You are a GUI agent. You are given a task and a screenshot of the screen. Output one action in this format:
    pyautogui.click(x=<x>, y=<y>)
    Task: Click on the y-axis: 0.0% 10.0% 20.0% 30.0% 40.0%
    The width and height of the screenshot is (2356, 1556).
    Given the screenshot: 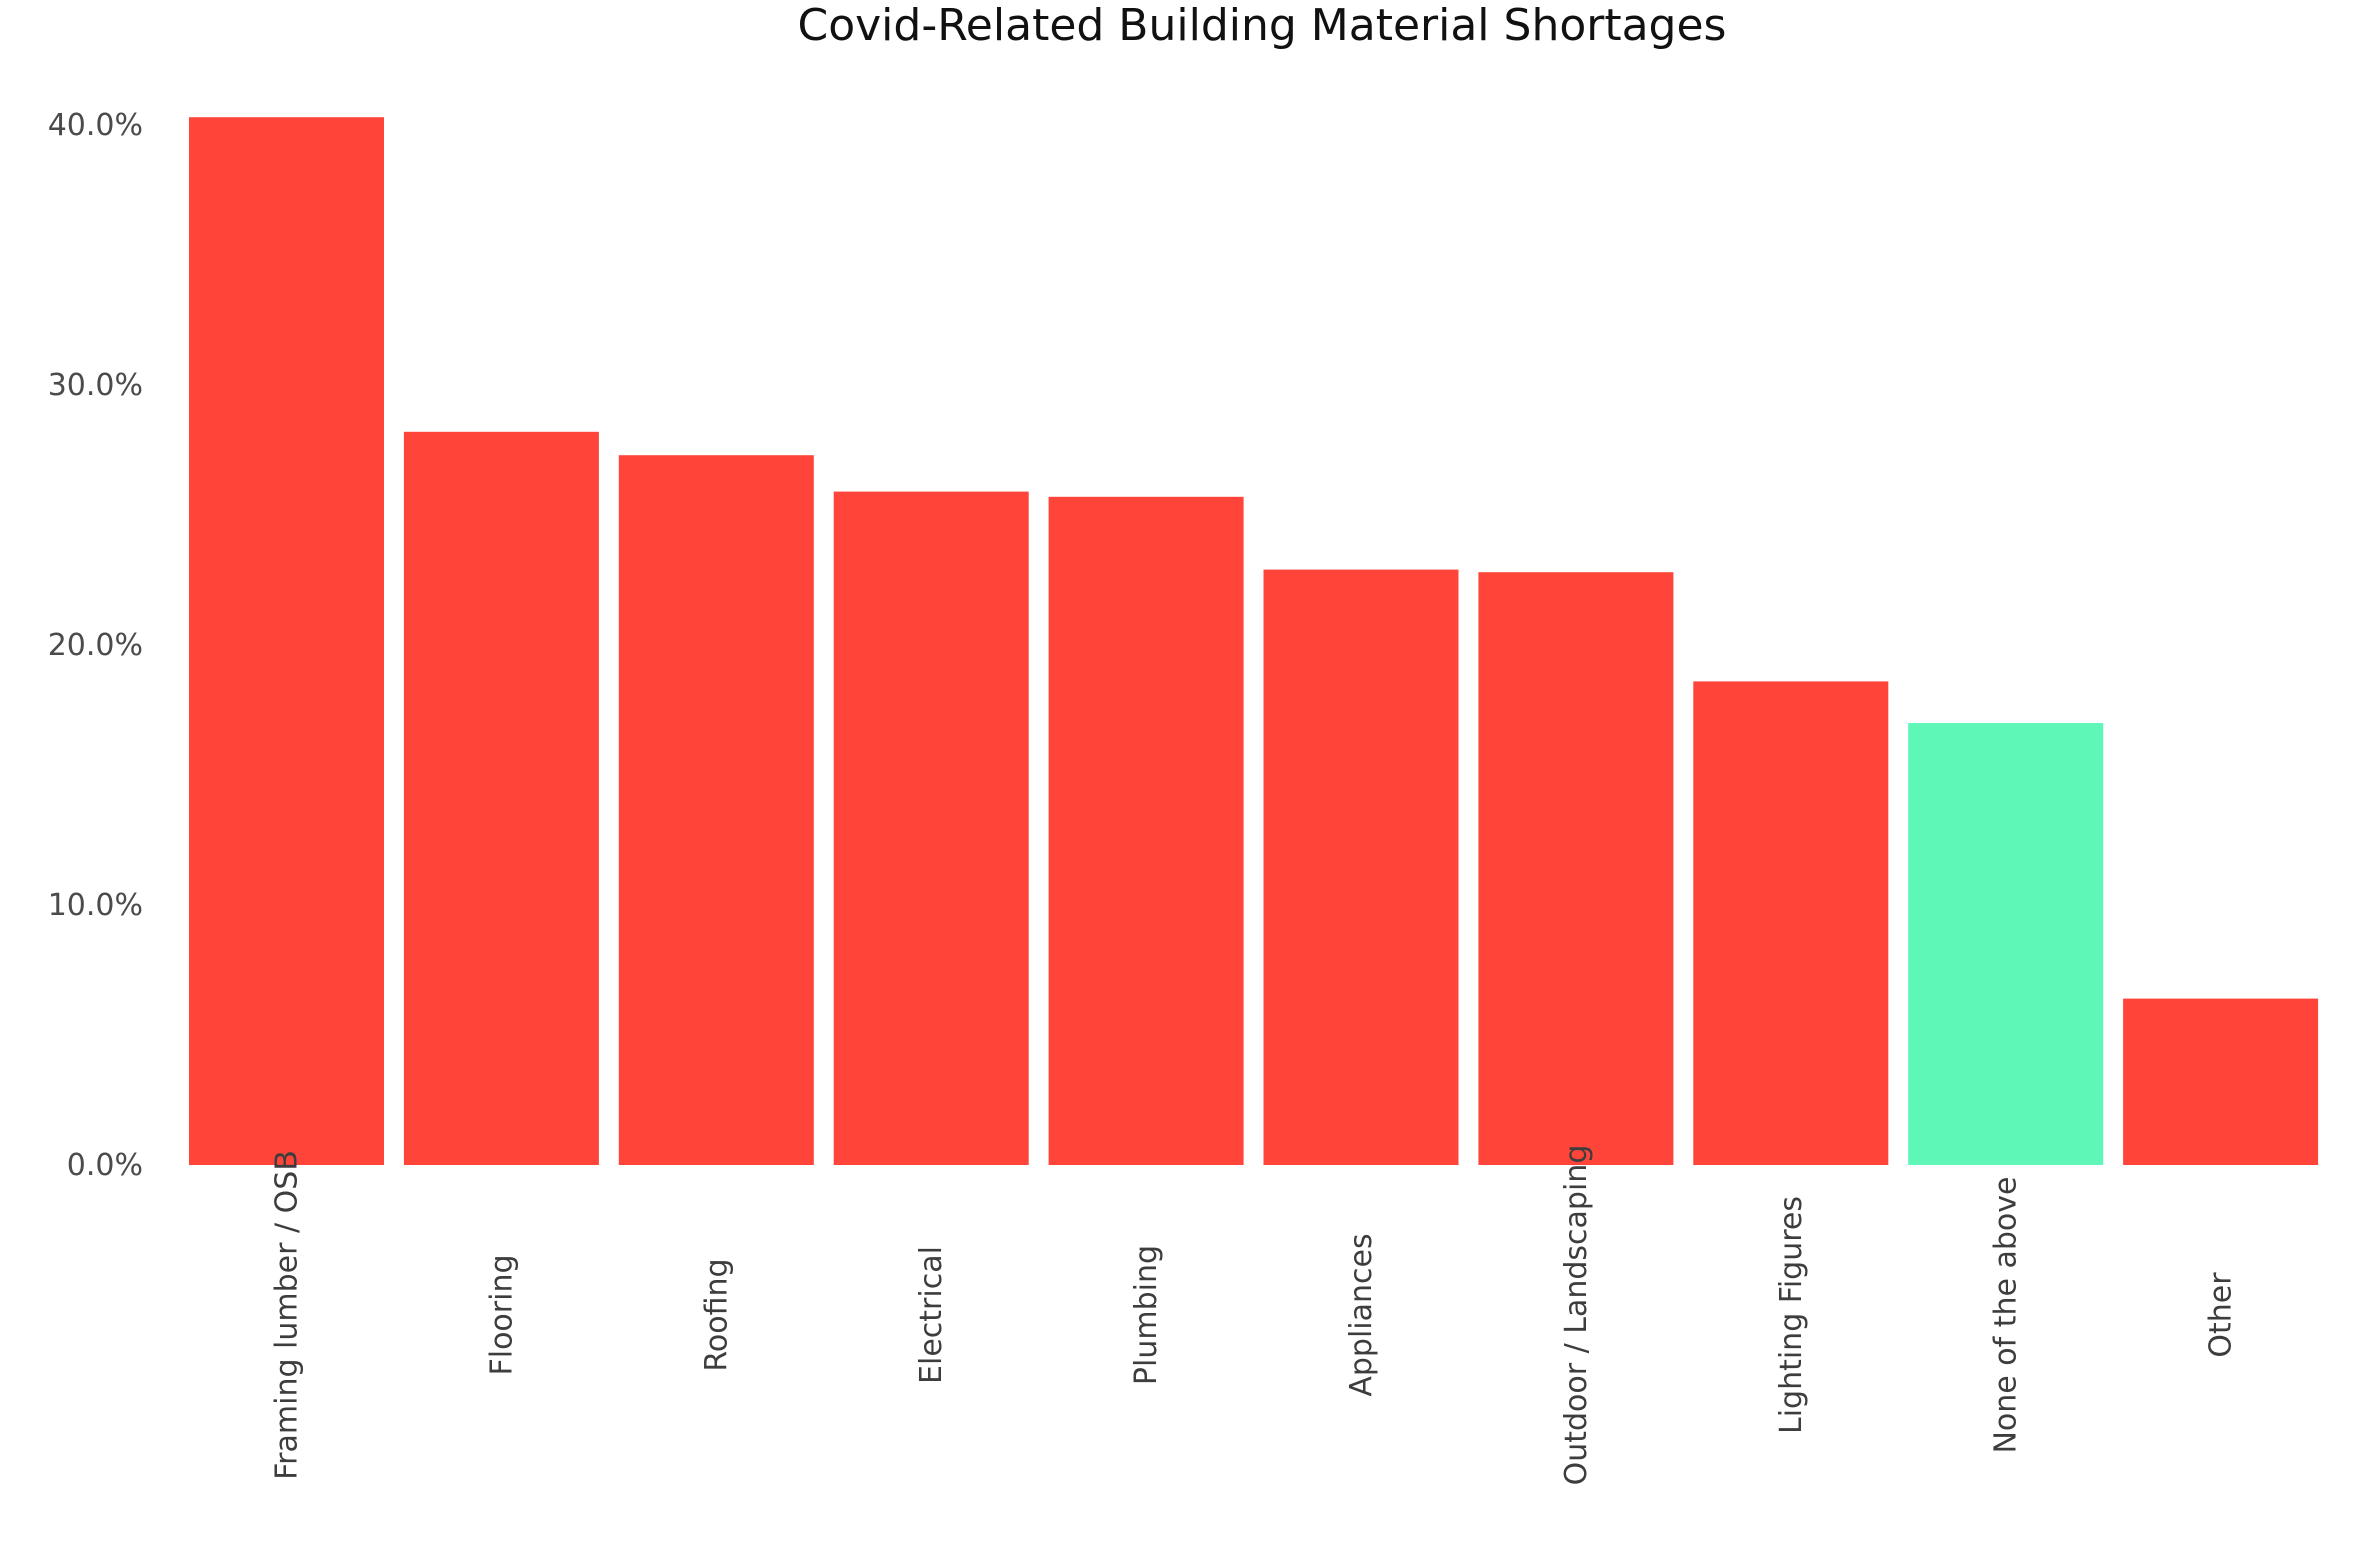 What is the action you would take?
    pyautogui.click(x=95, y=645)
    